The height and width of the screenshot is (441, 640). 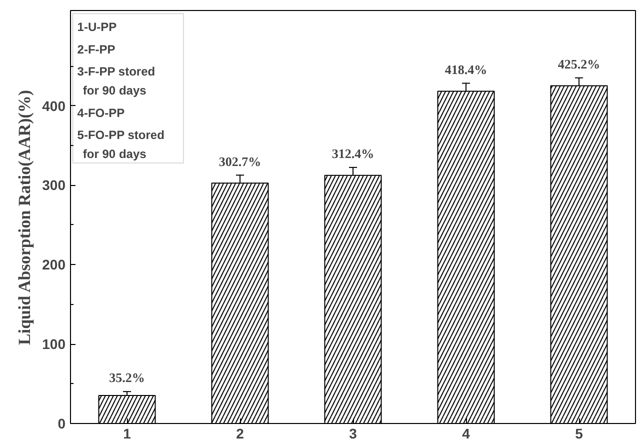 I want to click on data-label: 35.2%, so click(x=127, y=378).